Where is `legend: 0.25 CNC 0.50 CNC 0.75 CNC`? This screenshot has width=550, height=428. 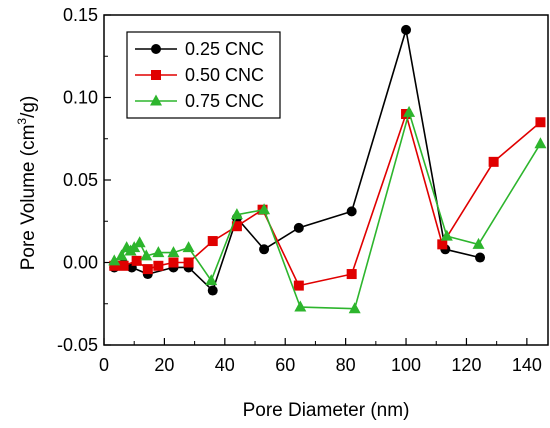
legend: 0.25 CNC 0.50 CNC 0.75 CNC is located at coordinates (203, 75).